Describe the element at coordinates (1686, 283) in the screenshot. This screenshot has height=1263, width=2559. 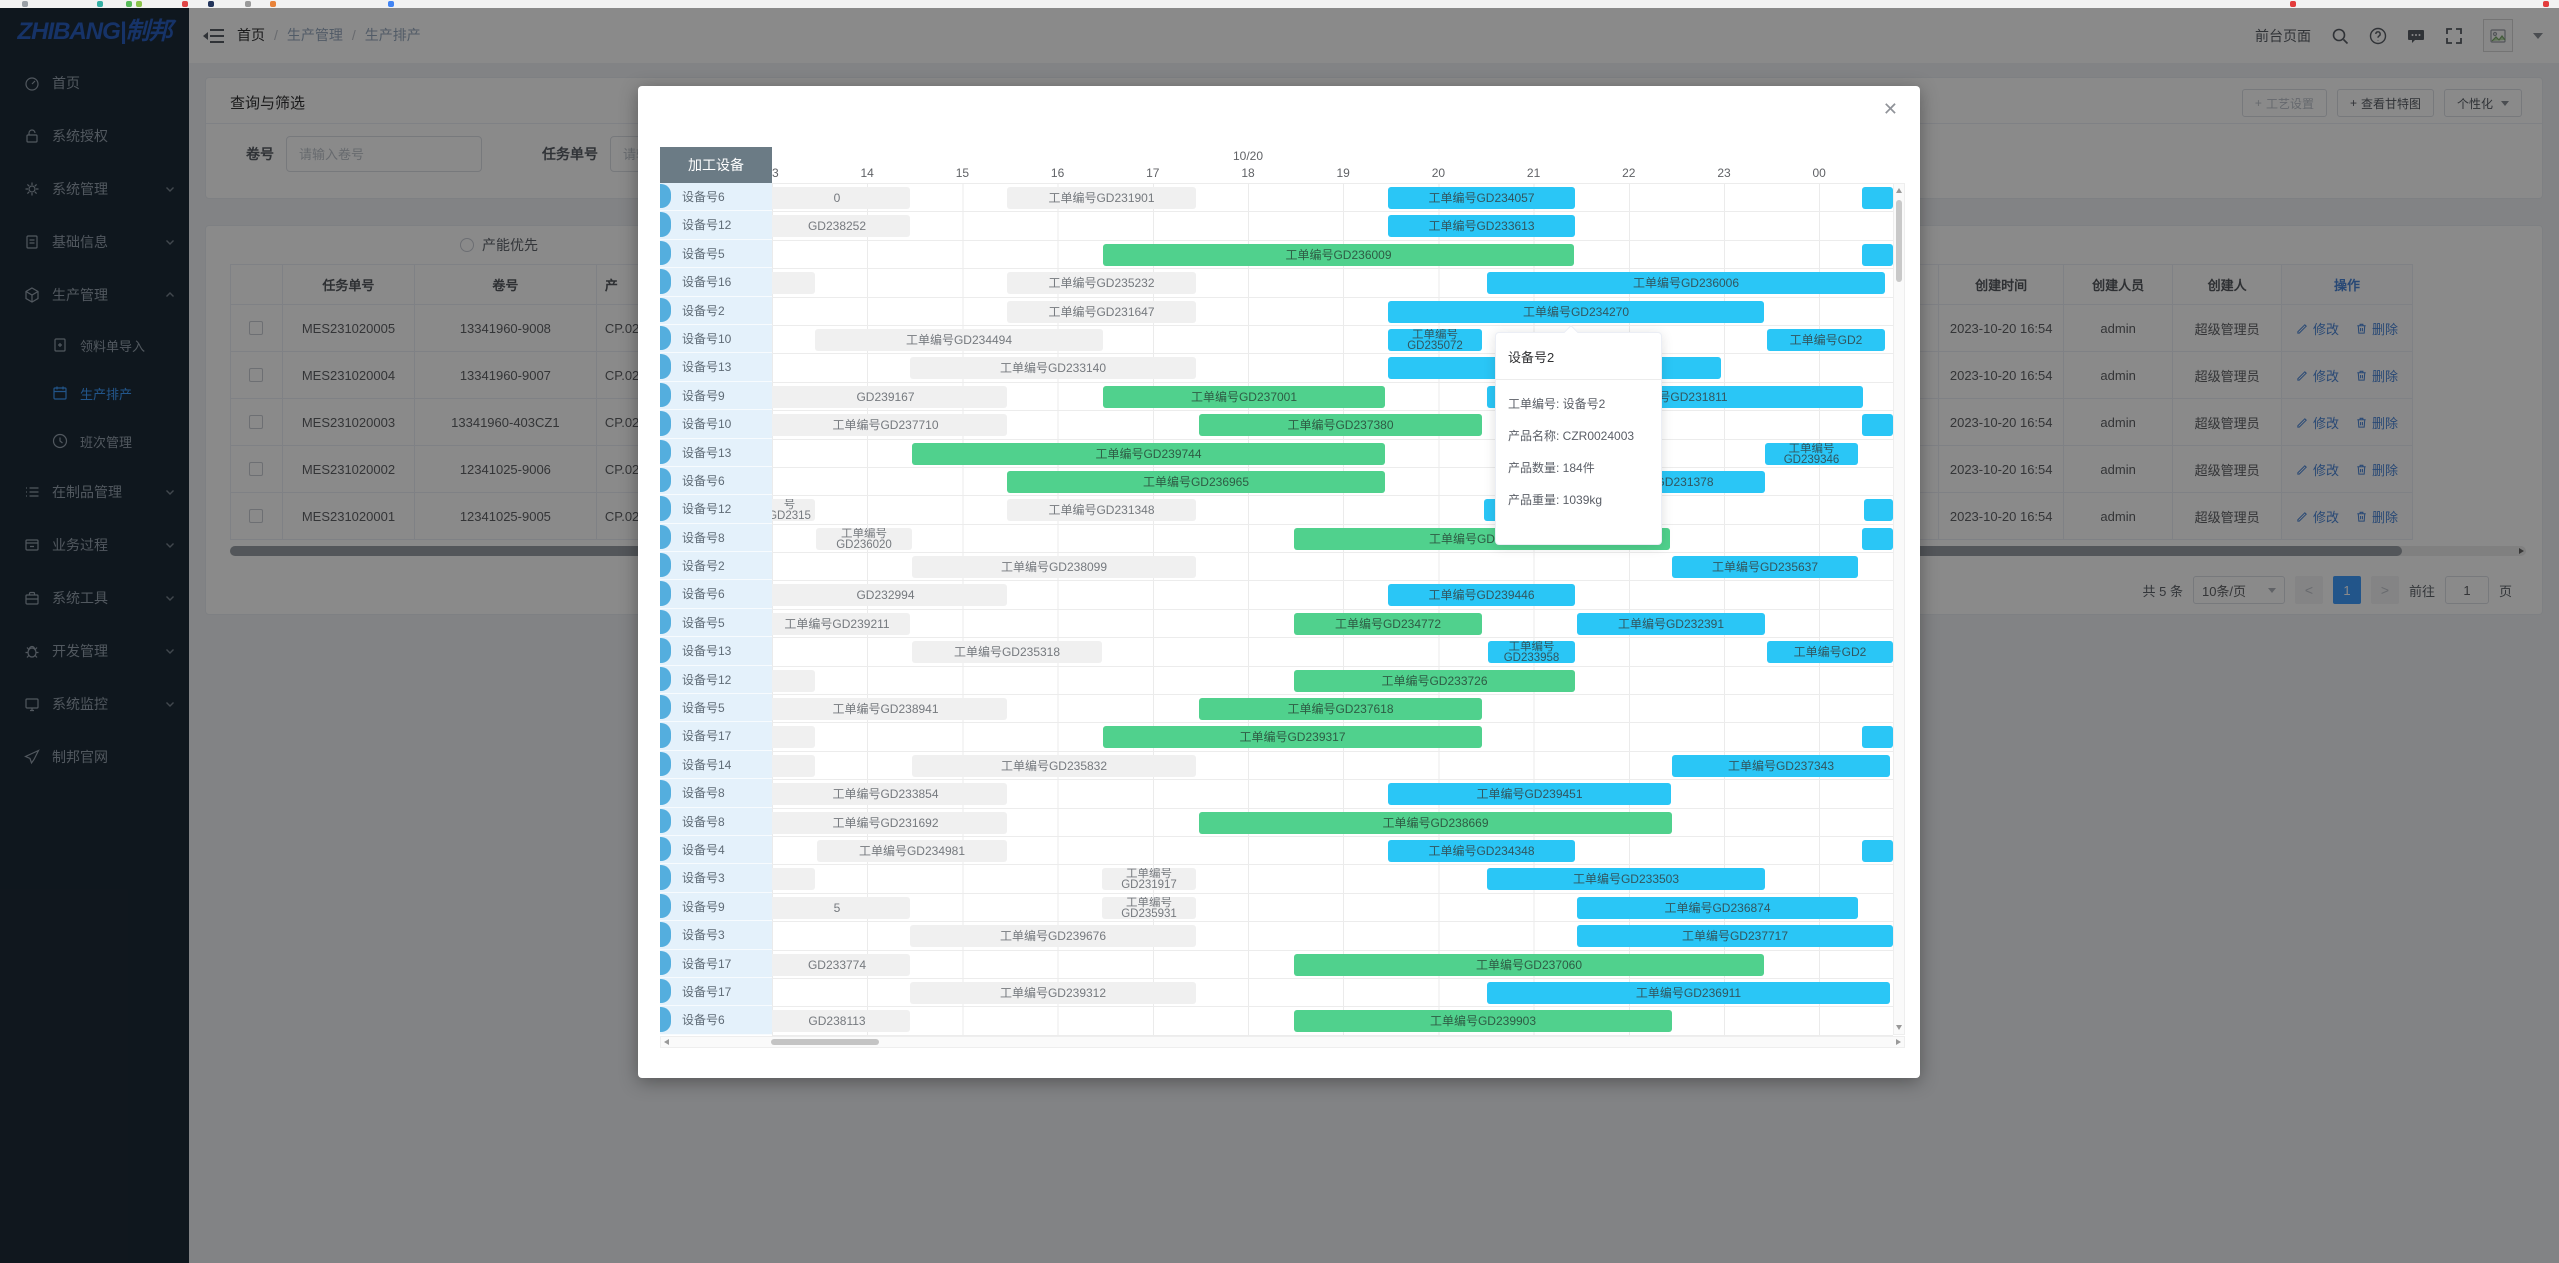
I see `gantt-bar: 工单编号GD236006` at that location.